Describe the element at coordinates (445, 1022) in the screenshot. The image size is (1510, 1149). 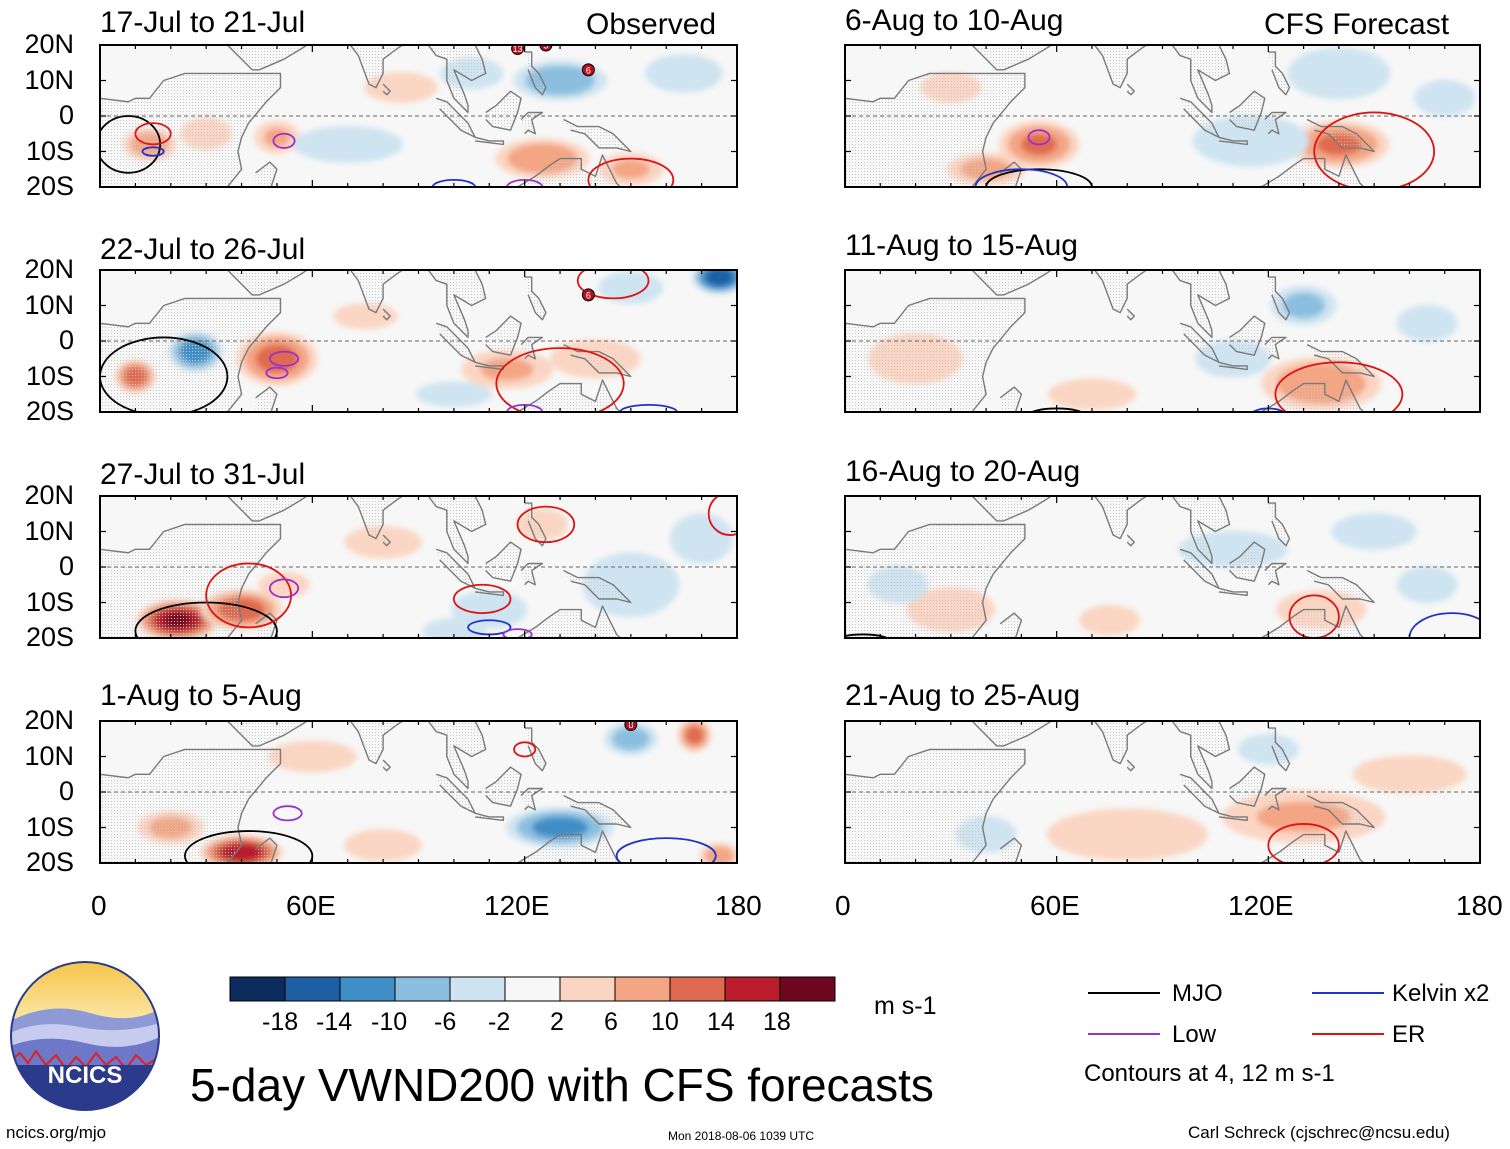
I see `colorbar-tick-label: -6` at that location.